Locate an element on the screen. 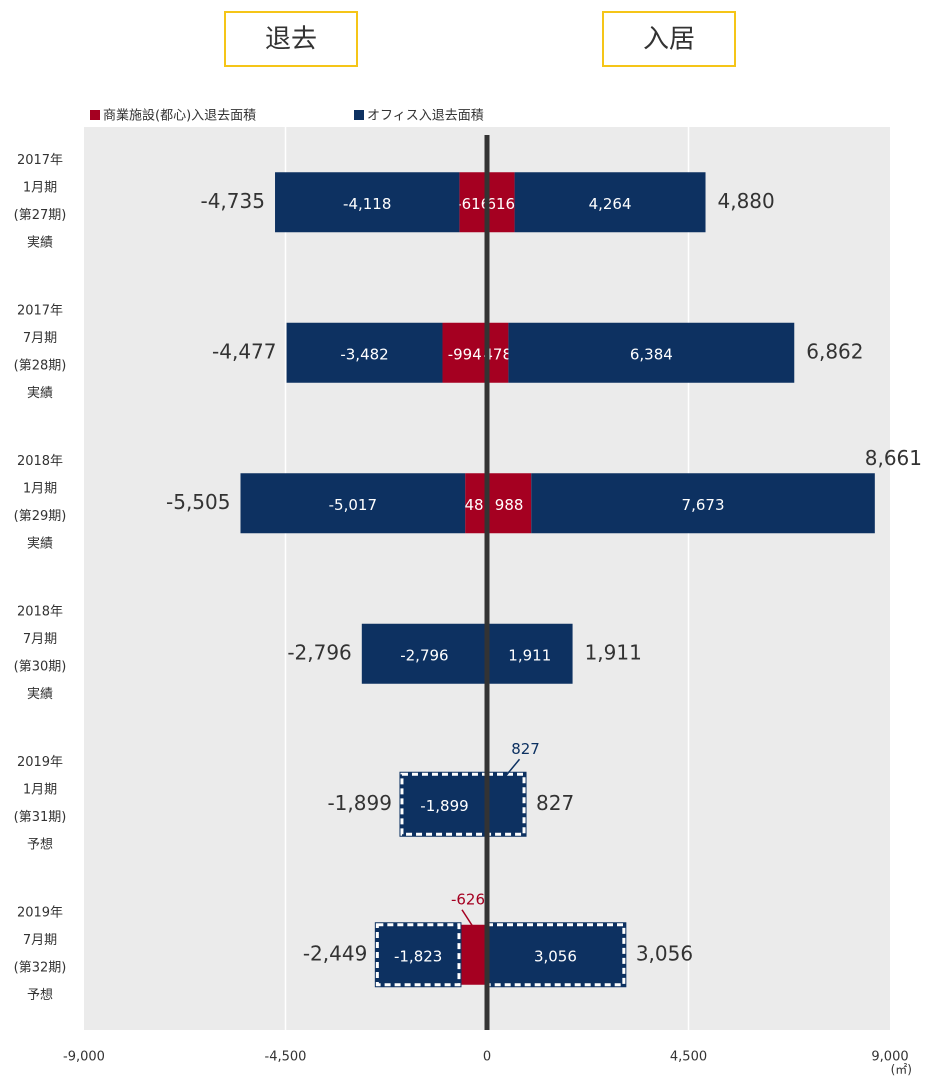 Image resolution: width=926 pixels, height=1086 pixels. value-label: 827 is located at coordinates (525, 749).